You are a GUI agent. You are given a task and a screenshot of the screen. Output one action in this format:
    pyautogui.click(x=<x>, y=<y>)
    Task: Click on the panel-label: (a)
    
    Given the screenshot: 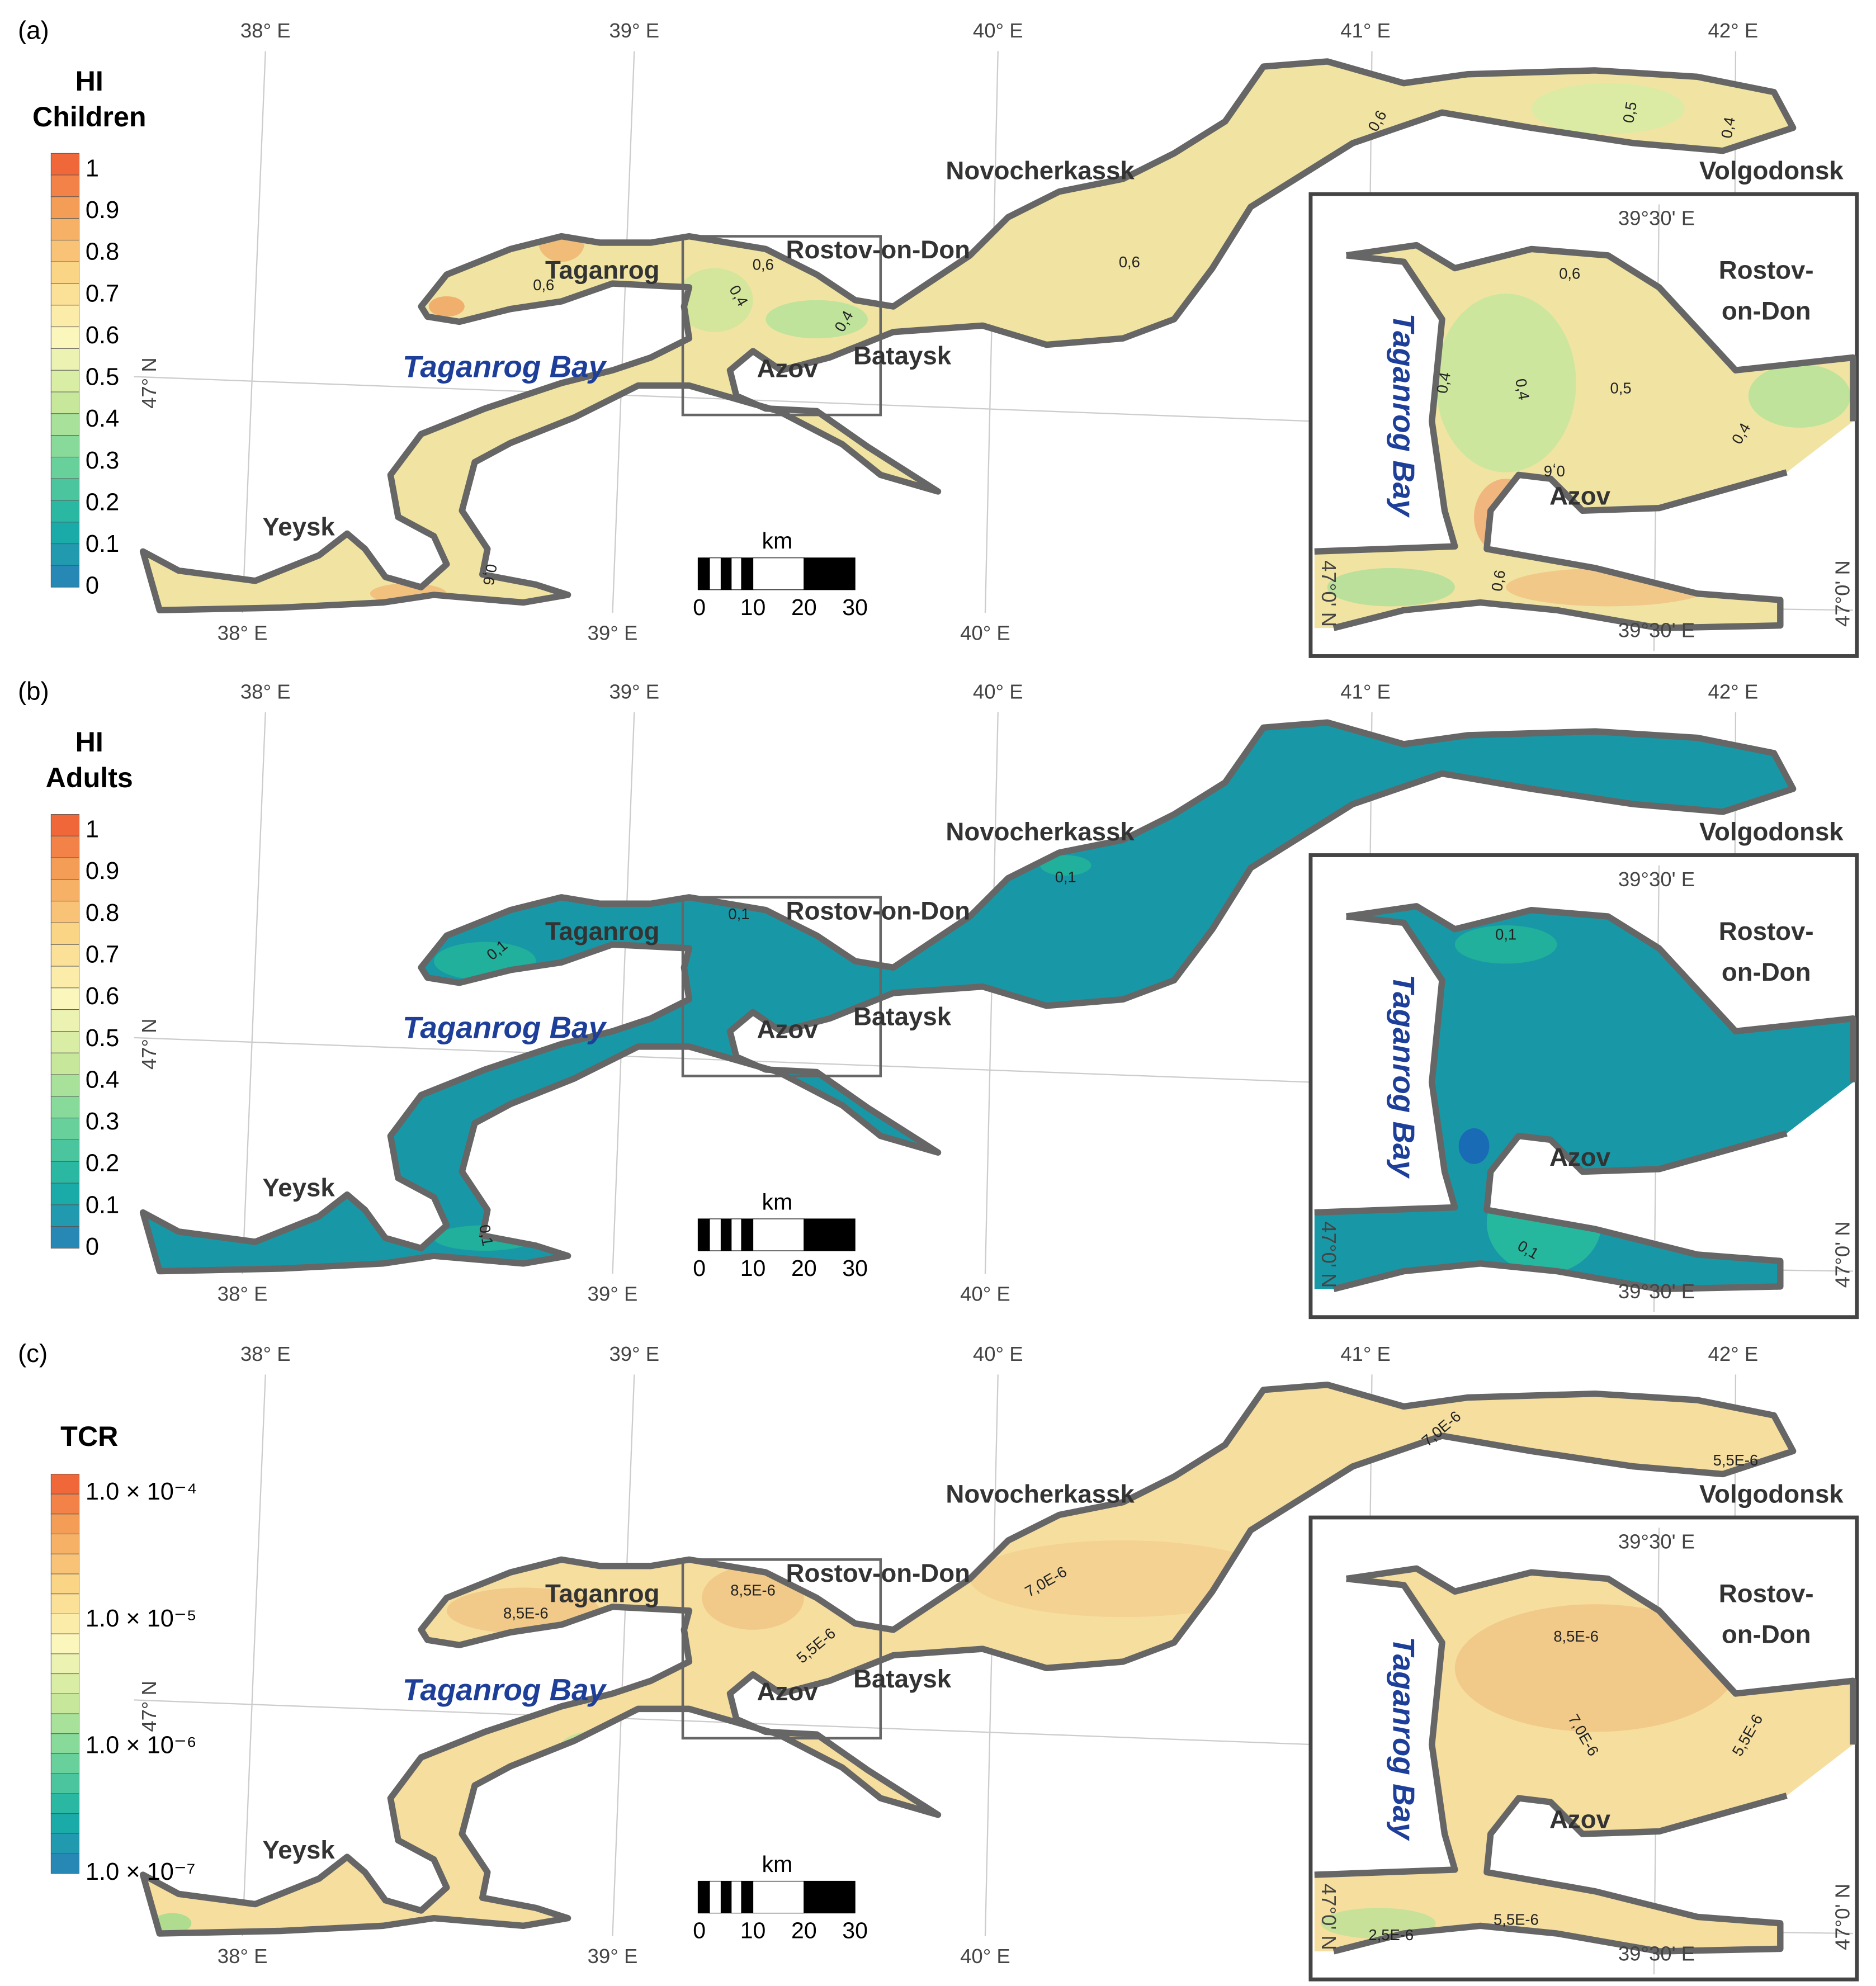 What is the action you would take?
    pyautogui.click(x=34, y=30)
    